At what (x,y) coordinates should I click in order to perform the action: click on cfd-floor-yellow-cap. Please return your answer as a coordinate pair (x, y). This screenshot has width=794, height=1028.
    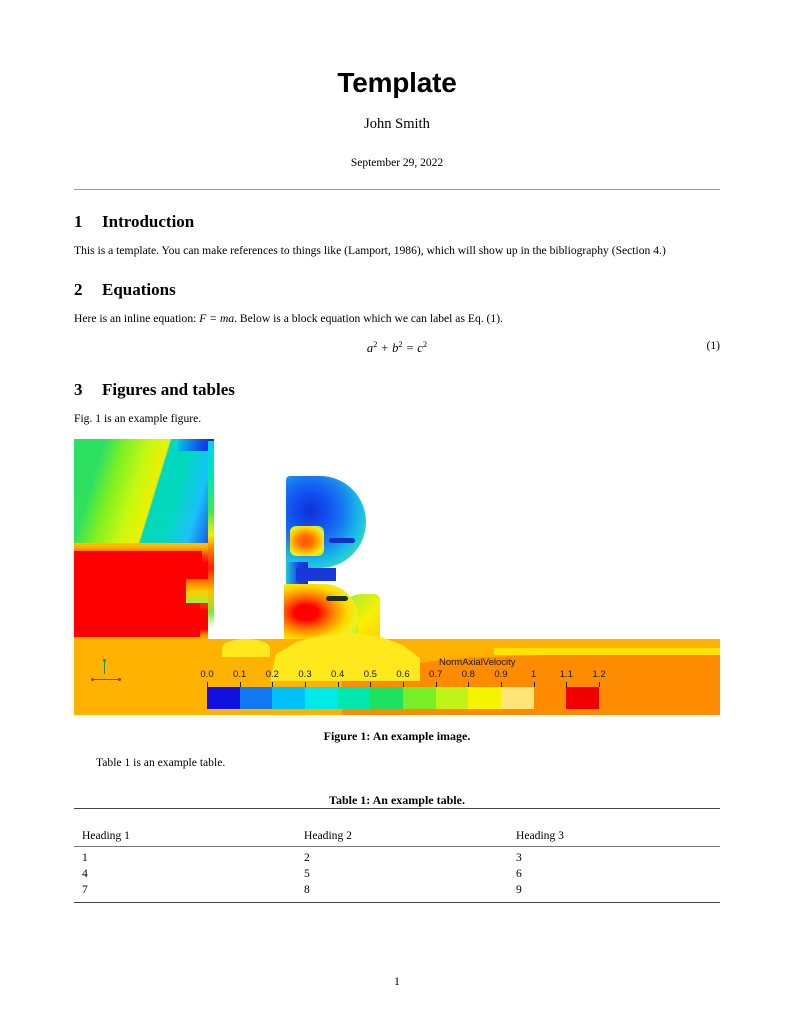
    Looking at the image, I should click on (607, 652).